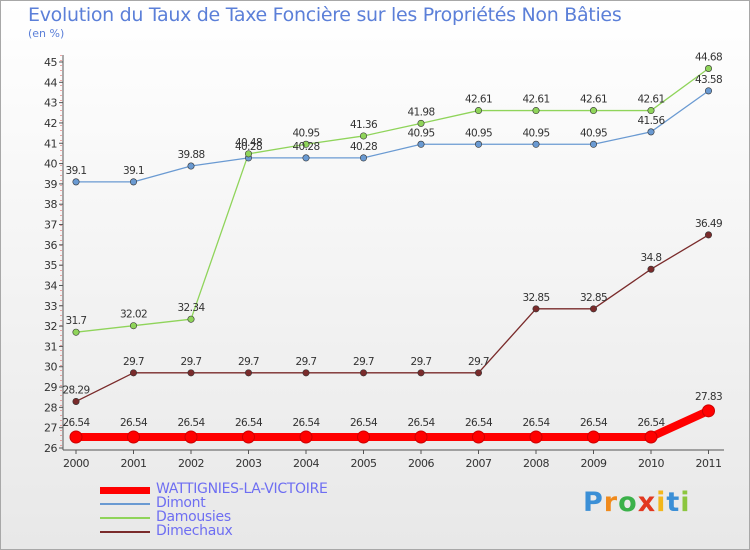 The width and height of the screenshot is (750, 550). Describe the element at coordinates (50, 82) in the screenshot. I see `y-tick-label: 44` at that location.